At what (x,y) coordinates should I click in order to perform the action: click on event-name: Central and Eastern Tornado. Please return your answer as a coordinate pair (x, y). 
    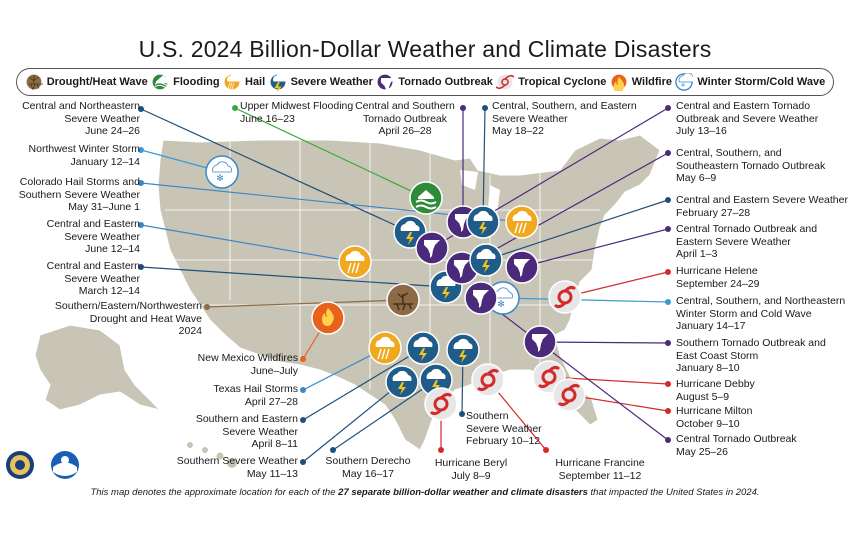
    Looking at the image, I should click on (743, 106).